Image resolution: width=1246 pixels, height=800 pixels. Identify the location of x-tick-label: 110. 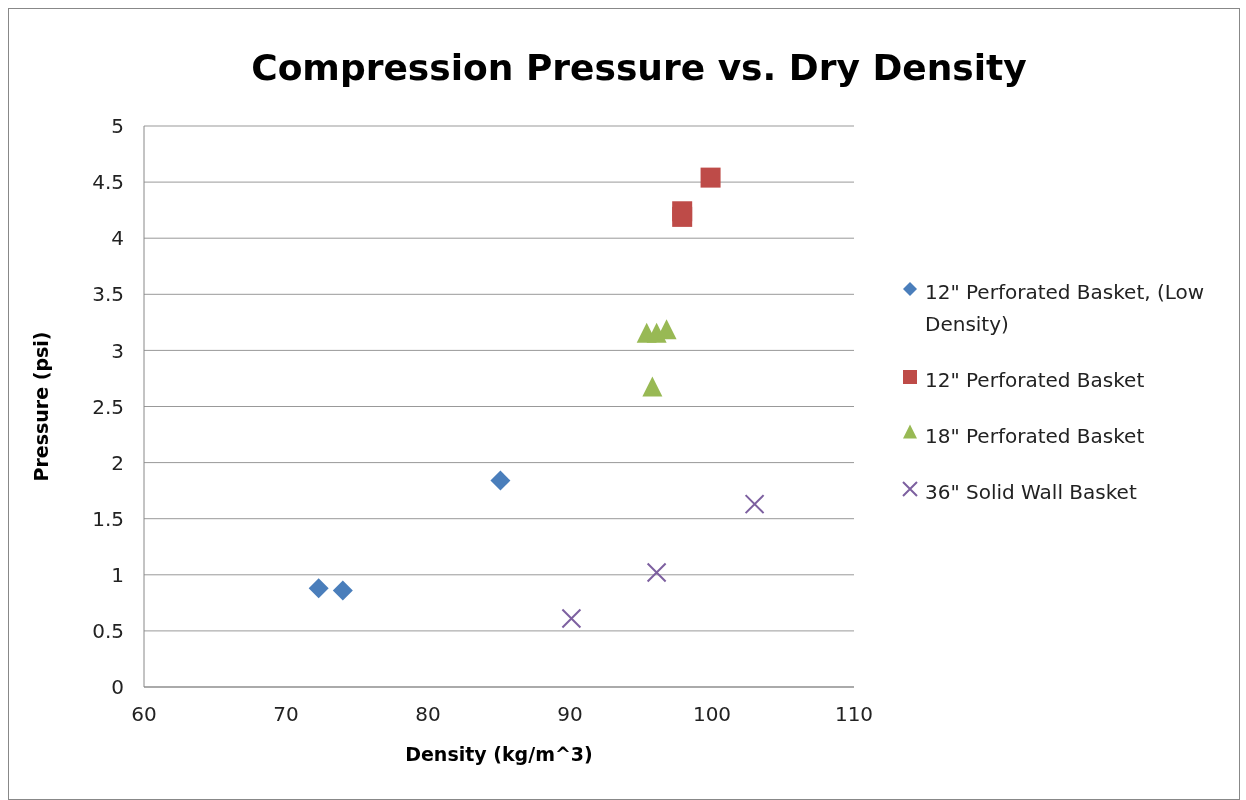
(854, 714).